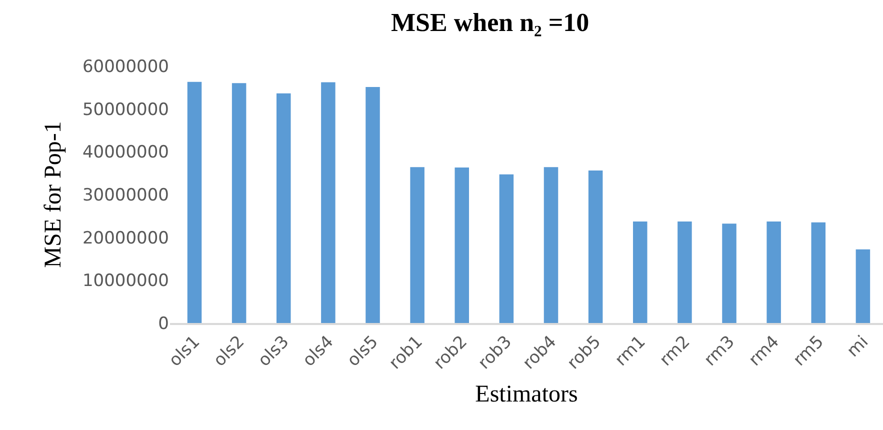 This screenshot has height=430, width=883. What do you see at coordinates (125, 238) in the screenshot?
I see `y-tick-label: 20000000` at bounding box center [125, 238].